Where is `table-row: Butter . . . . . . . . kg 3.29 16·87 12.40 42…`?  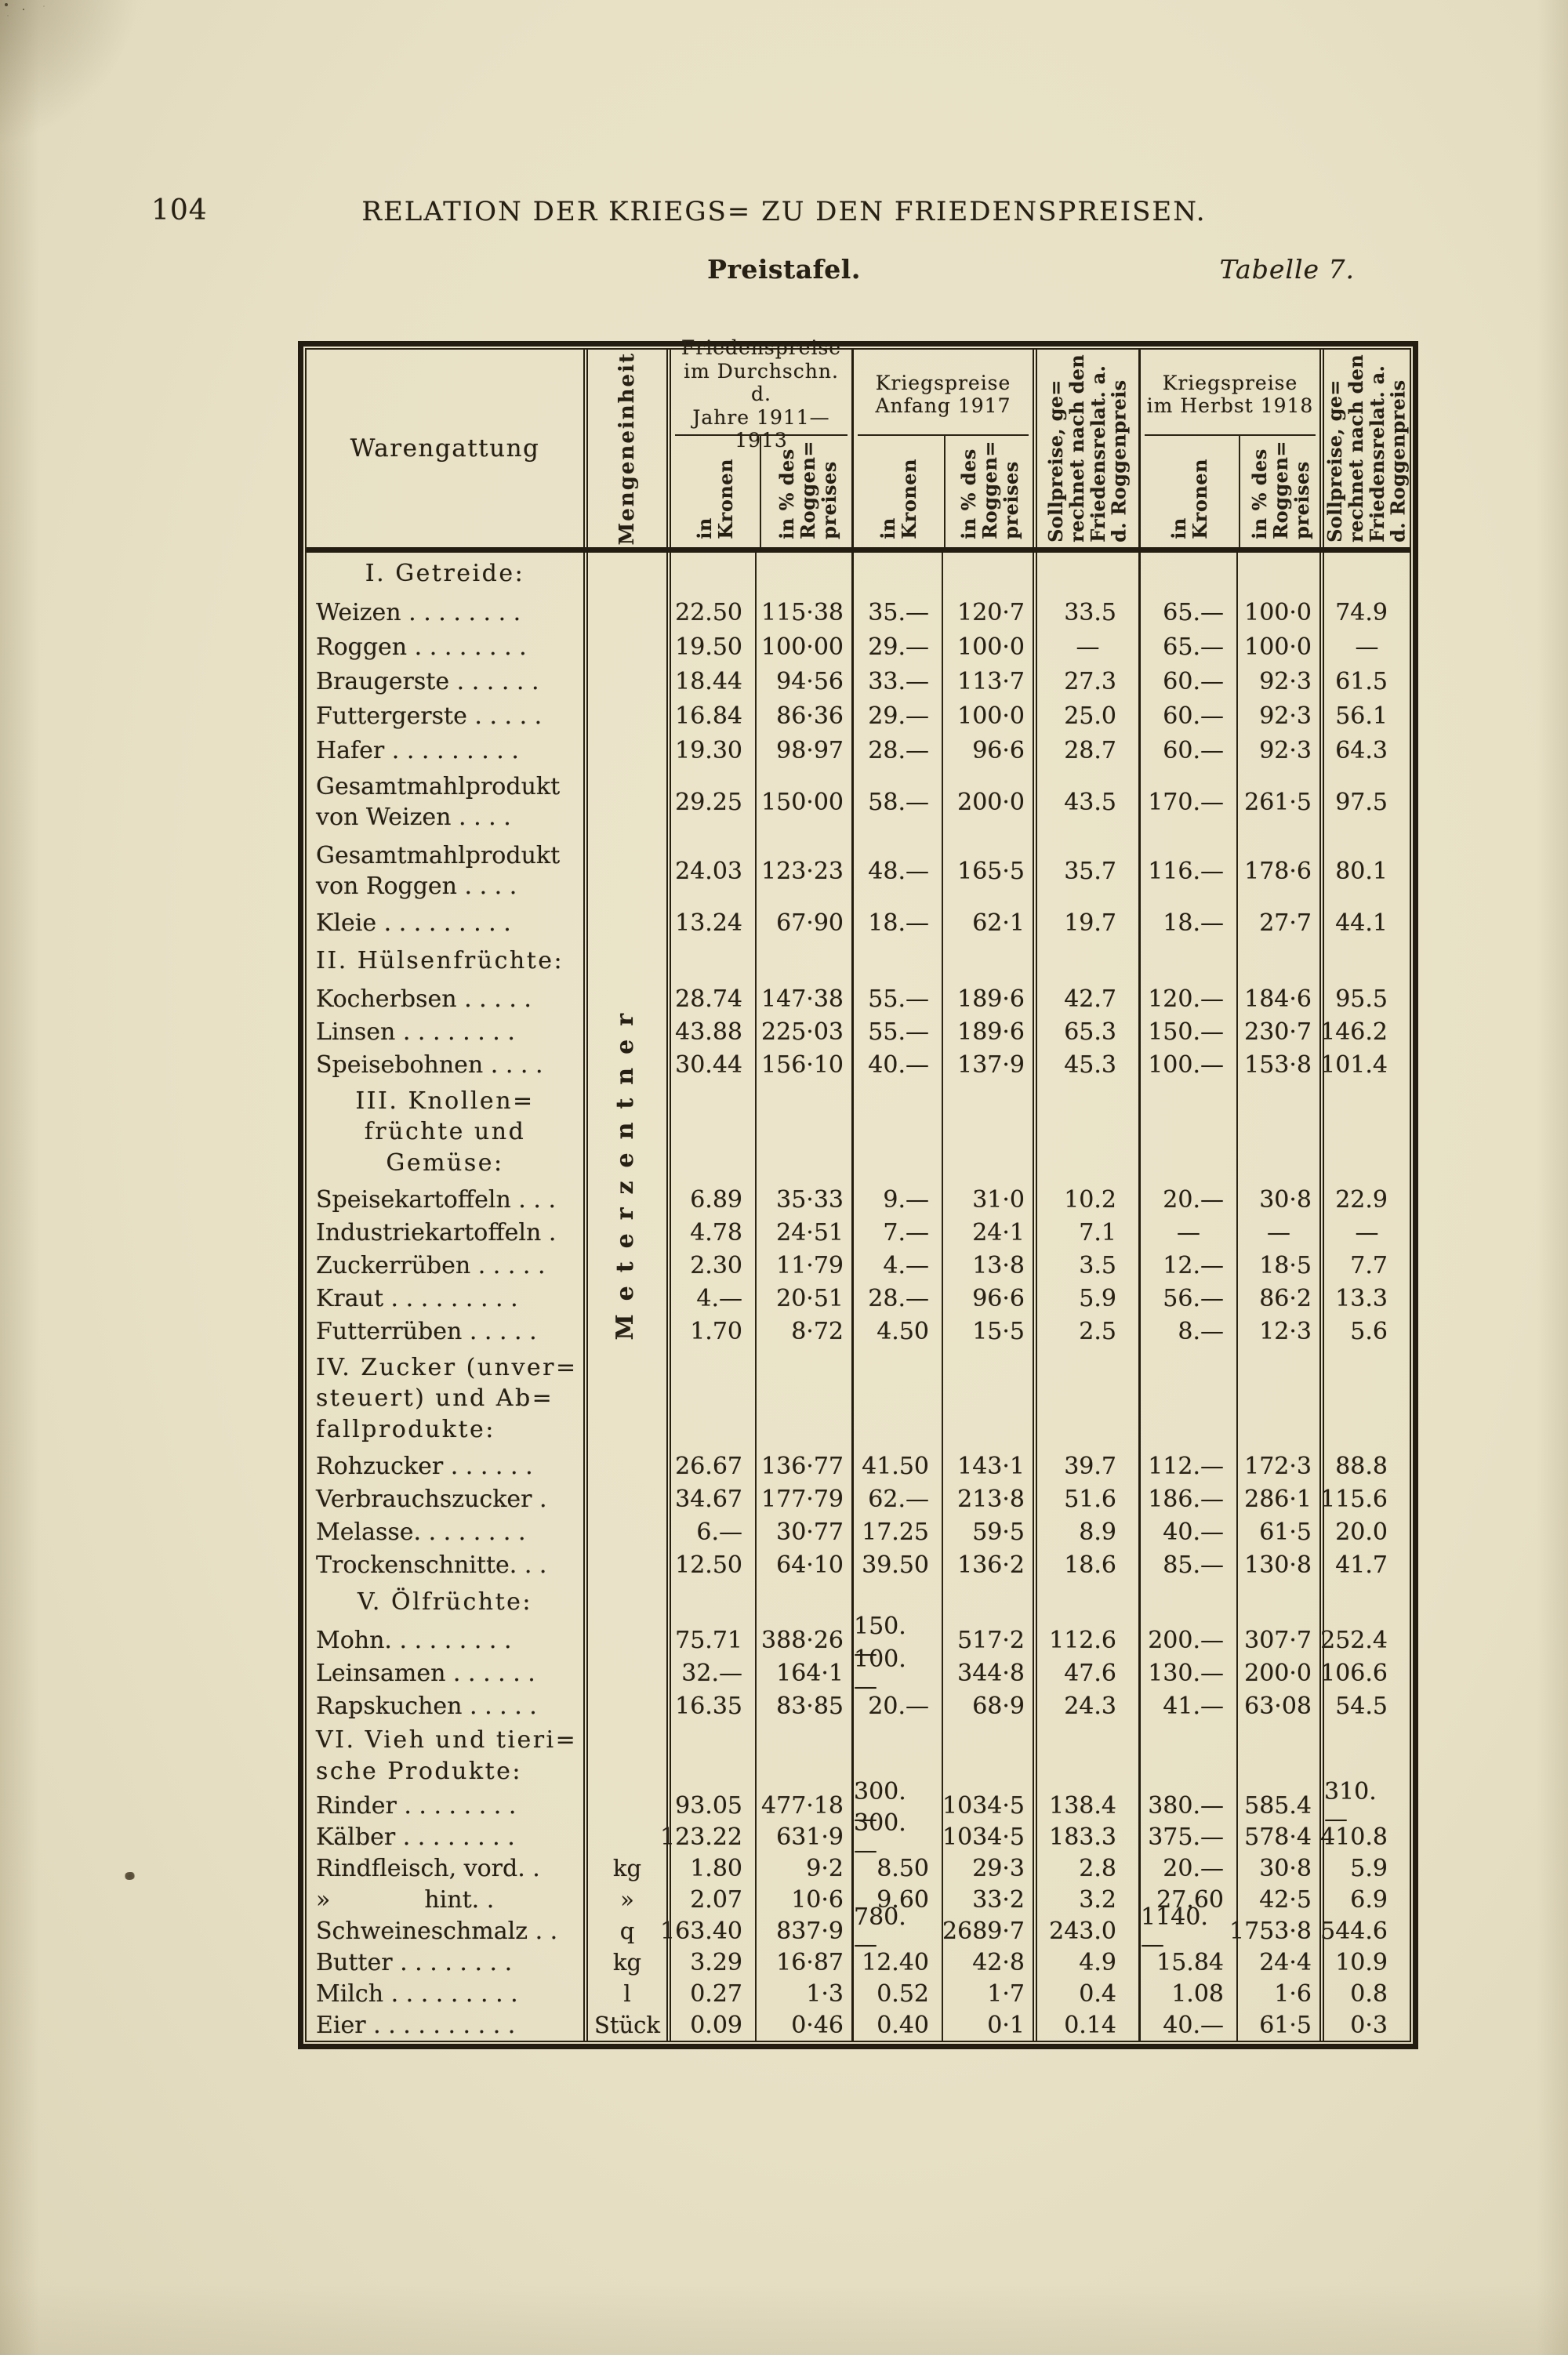
table-row: Butter . . . . . . . . kg 3.29 16·87 12.40 42… is located at coordinates (859, 1962).